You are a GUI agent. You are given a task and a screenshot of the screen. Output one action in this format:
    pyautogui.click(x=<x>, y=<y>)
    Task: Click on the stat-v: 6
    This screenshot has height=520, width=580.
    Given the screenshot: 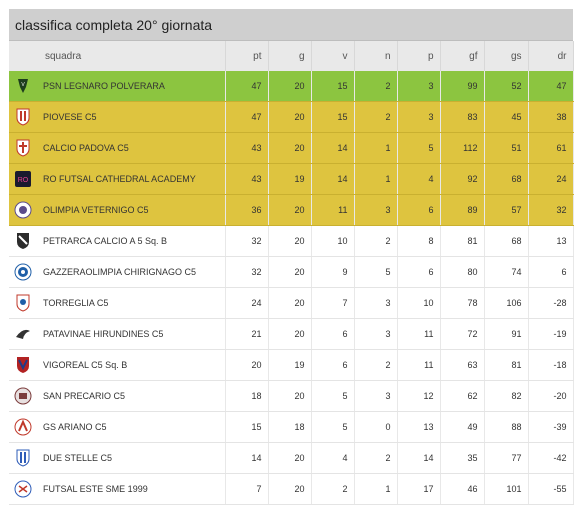 What is the action you would take?
    pyautogui.click(x=333, y=334)
    